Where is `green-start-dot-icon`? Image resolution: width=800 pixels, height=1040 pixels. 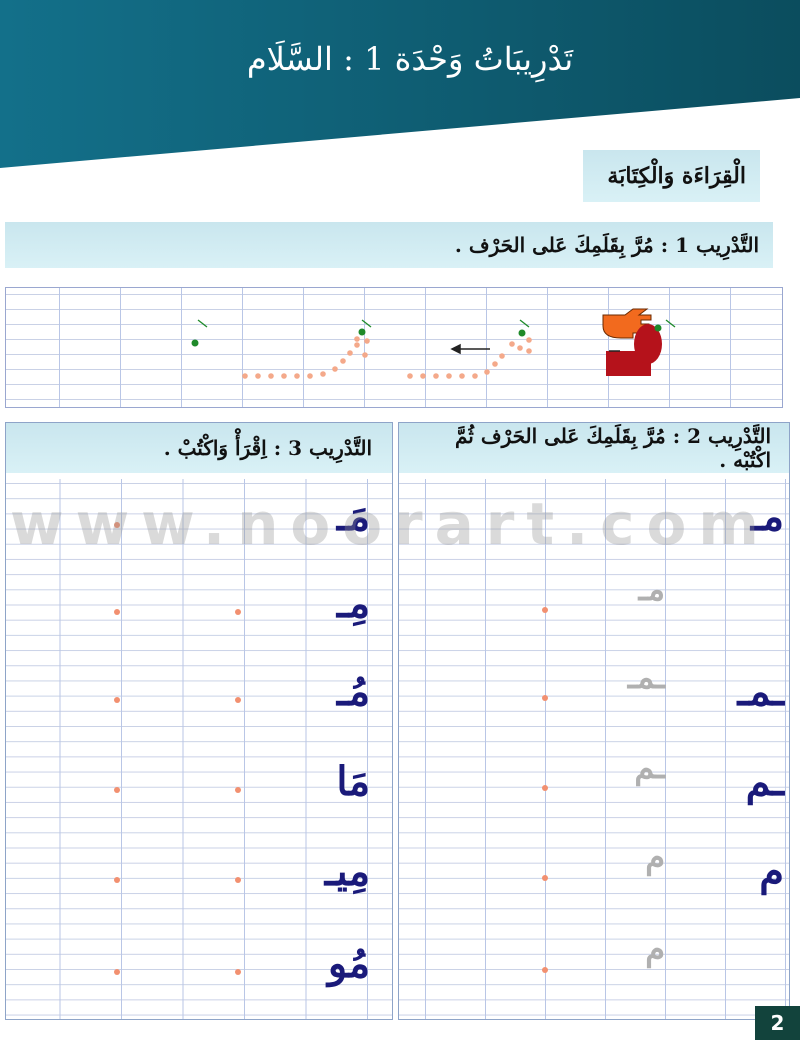
green-start-dot-icon is located at coordinates (426, 335).